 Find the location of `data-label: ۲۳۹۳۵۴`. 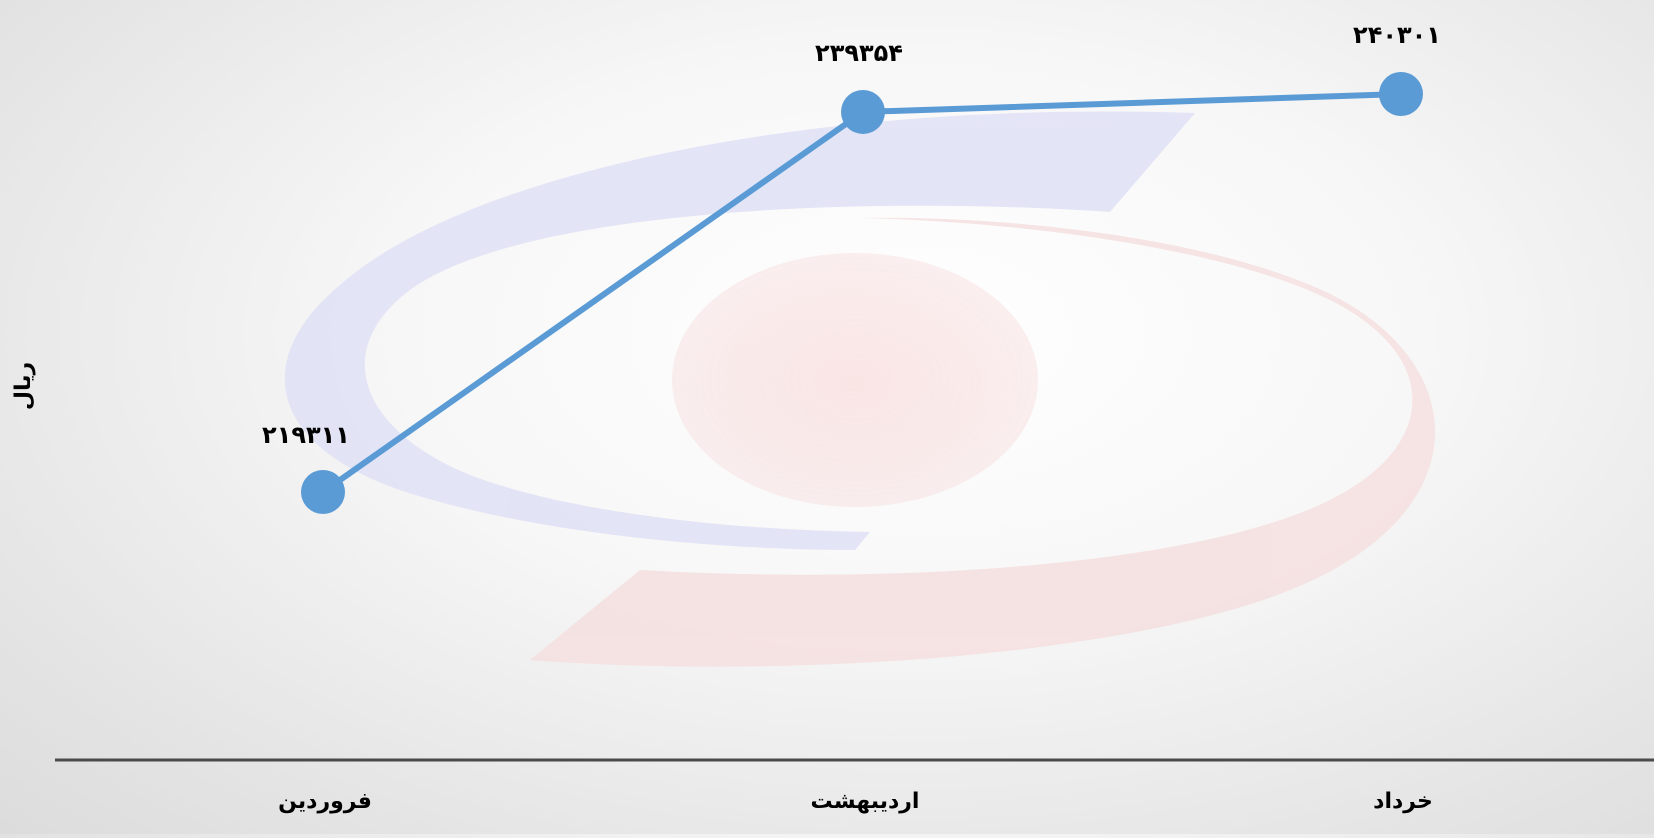

data-label: ۲۳۹۳۵۴ is located at coordinates (859, 53).